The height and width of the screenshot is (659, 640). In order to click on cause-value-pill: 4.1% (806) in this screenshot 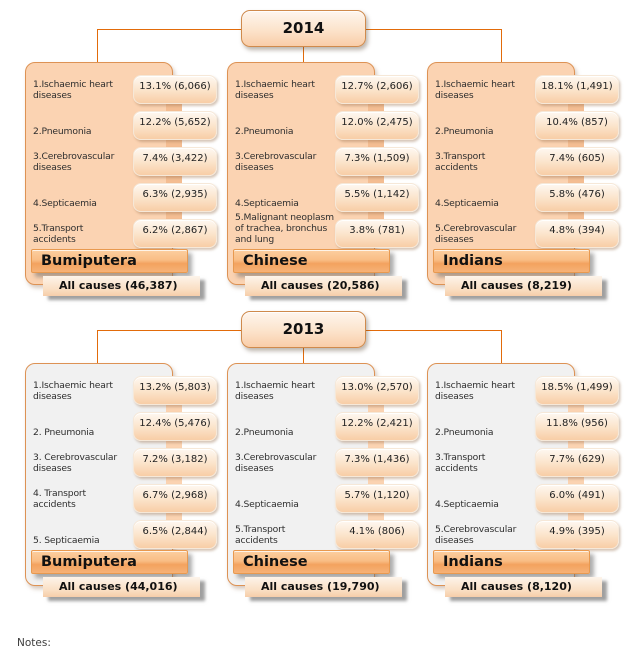, I will do `click(377, 534)`.